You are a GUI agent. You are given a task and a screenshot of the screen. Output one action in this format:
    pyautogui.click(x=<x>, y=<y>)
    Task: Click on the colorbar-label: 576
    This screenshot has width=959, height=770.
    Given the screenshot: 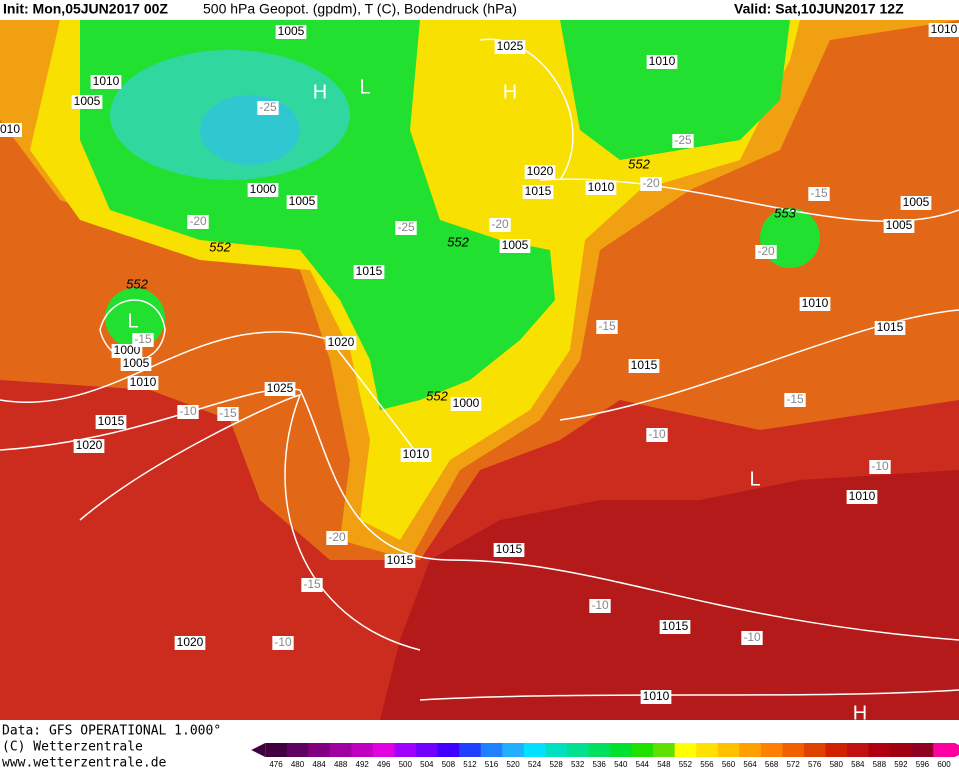 What is the action you would take?
    pyautogui.click(x=815, y=764)
    